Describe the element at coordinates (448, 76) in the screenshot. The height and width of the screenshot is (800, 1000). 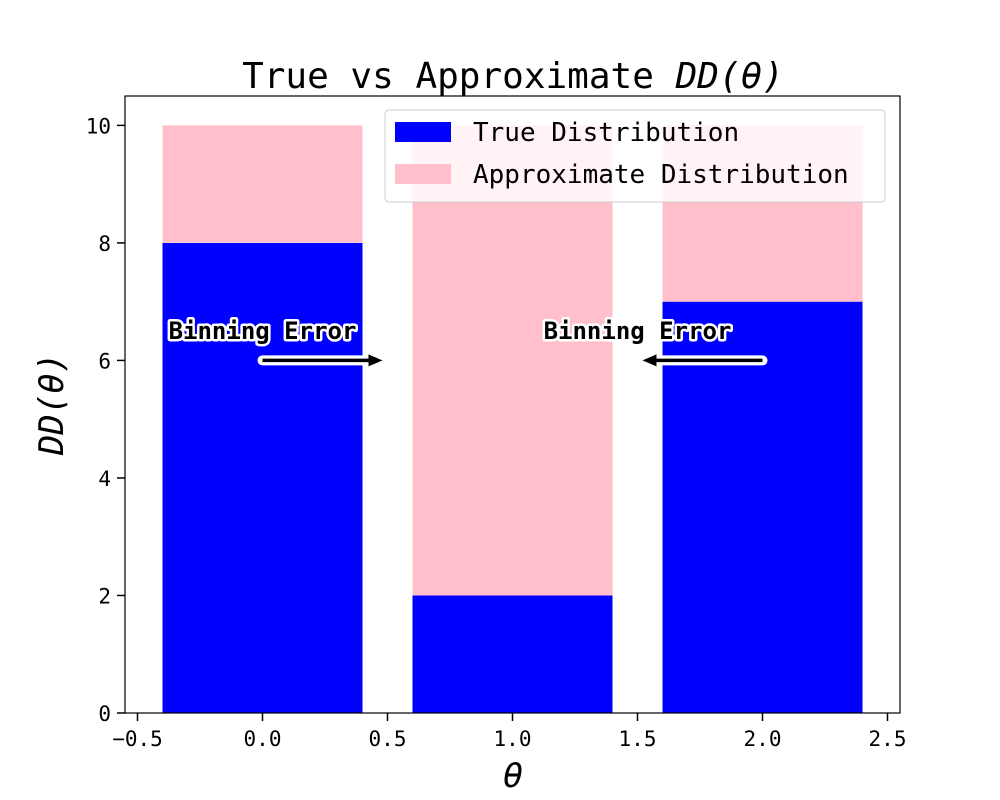
I see `chart-title-text: True vs Approximate` at that location.